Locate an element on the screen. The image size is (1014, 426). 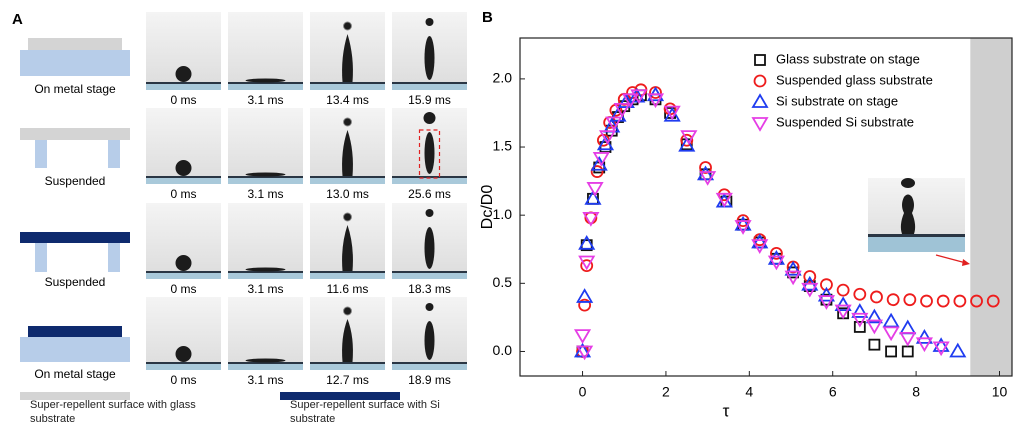
time-label: 25.6 ms is located at coordinates (429, 194).